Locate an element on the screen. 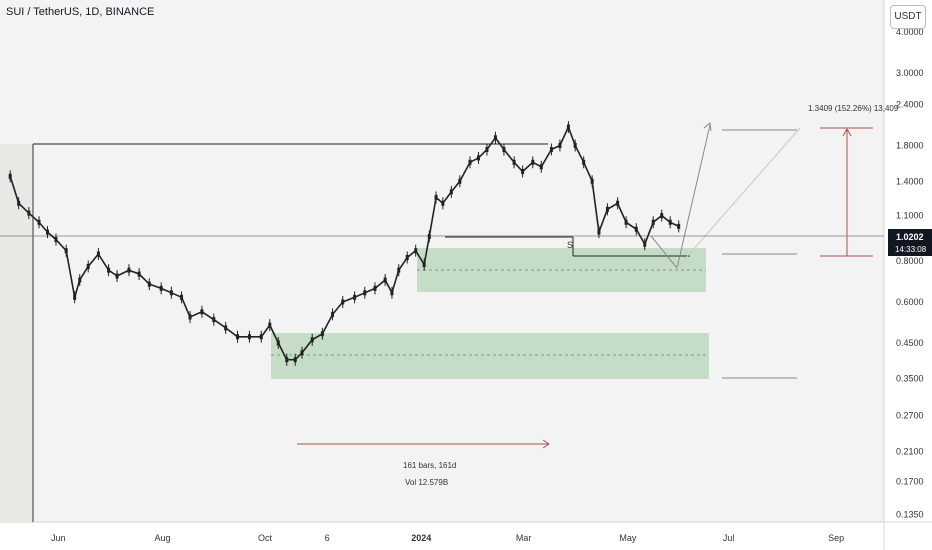 This screenshot has height=550, width=932. measure-label: 1.3409 (152.26%) 13,409 is located at coordinates (853, 108).